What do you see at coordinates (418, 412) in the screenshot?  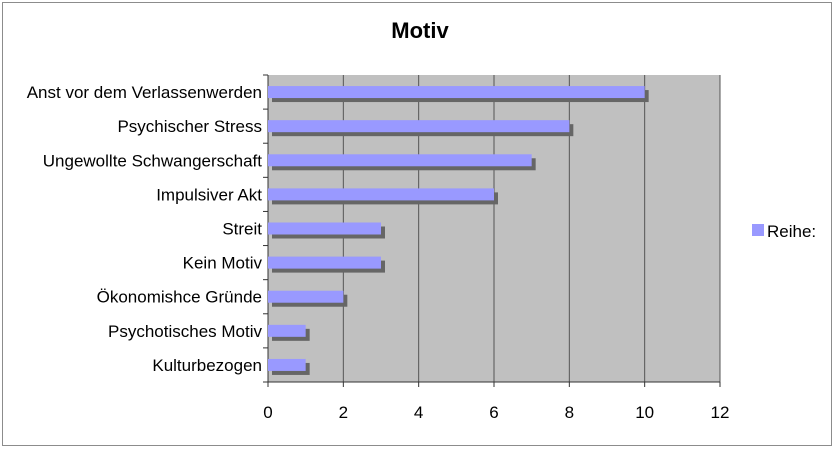 I see `x-tick-label: 4` at bounding box center [418, 412].